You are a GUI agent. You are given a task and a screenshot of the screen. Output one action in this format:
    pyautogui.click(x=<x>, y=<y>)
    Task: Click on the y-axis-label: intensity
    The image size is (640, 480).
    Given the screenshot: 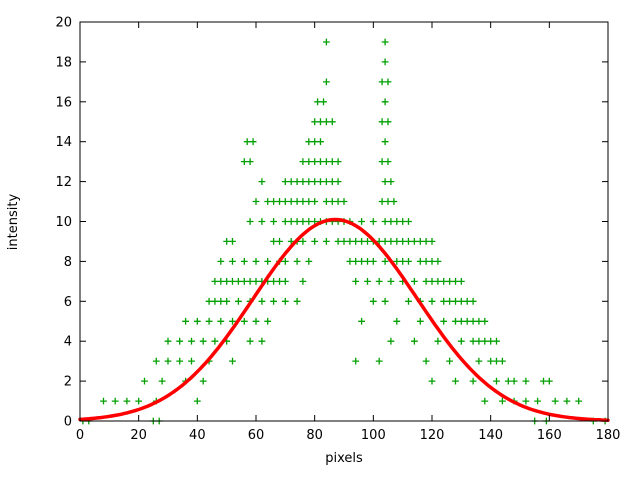 What is the action you would take?
    pyautogui.click(x=13, y=222)
    